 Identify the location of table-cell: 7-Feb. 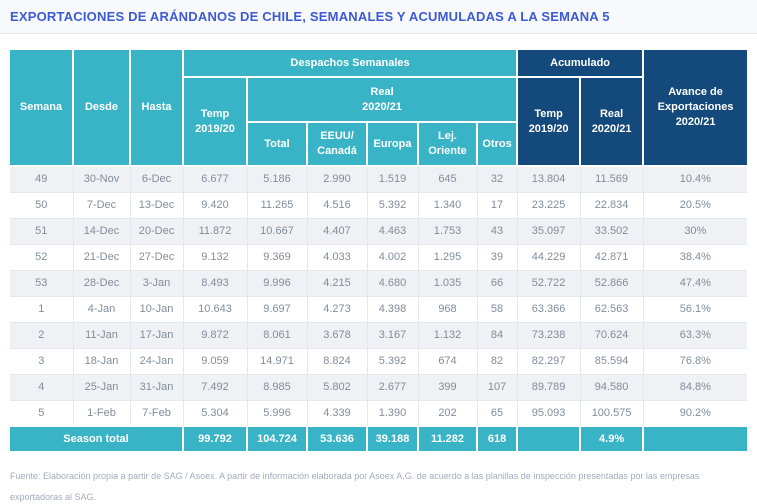
(156, 413).